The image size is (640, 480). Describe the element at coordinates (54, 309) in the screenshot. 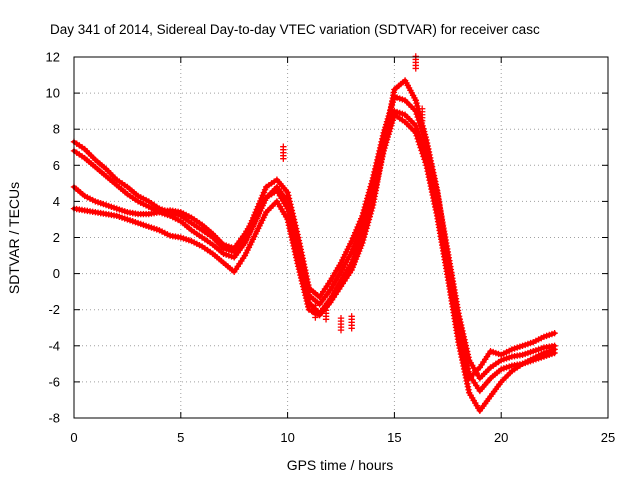

I see `y-tick-label: -2` at that location.